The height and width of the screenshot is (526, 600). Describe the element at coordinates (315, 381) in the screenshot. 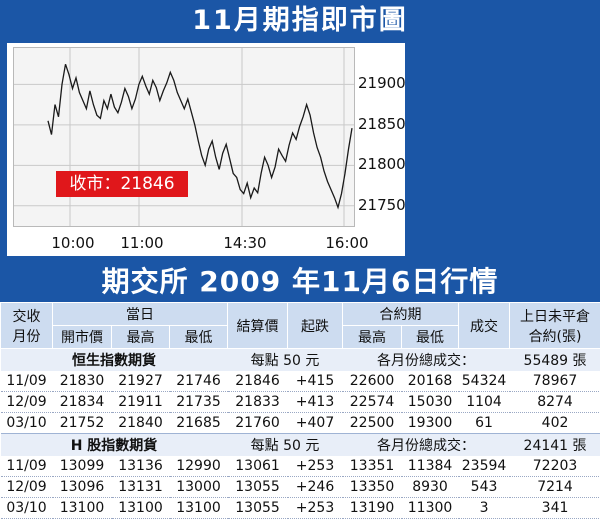

I see `table-cell: +415` at that location.